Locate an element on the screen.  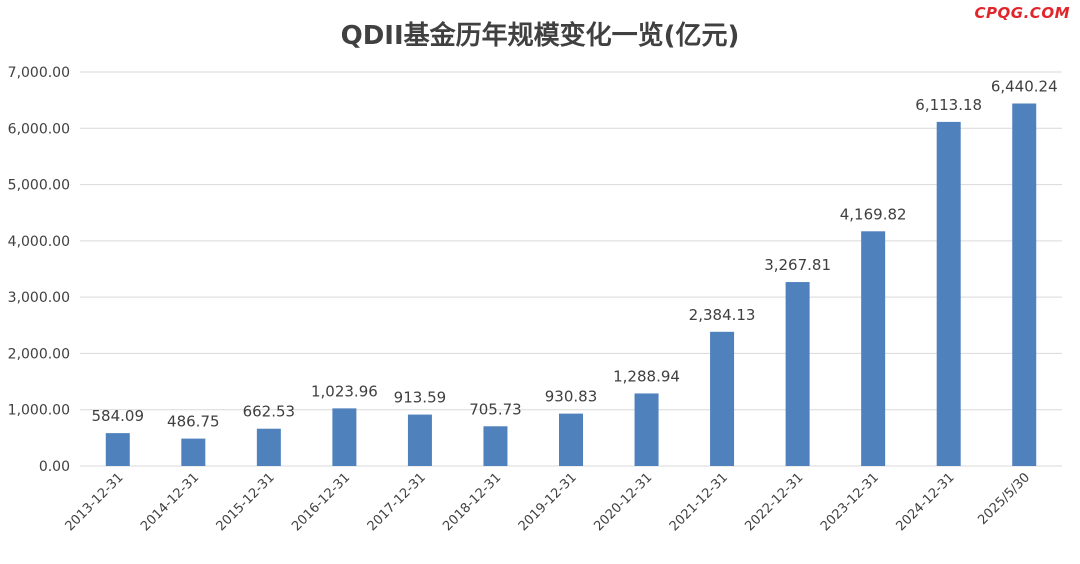
x-tick-label: 2016-12-31 is located at coordinates (321, 502).